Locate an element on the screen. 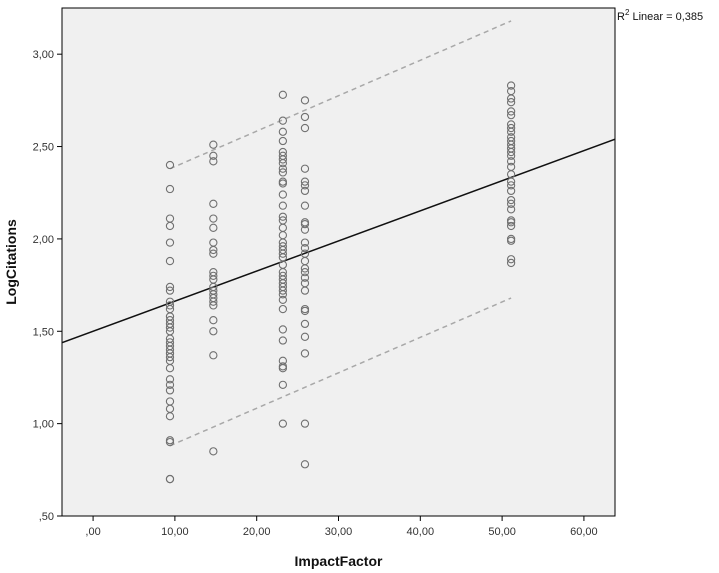 The height and width of the screenshot is (573, 719). y-tick-label: 2,00 is located at coordinates (43, 240).